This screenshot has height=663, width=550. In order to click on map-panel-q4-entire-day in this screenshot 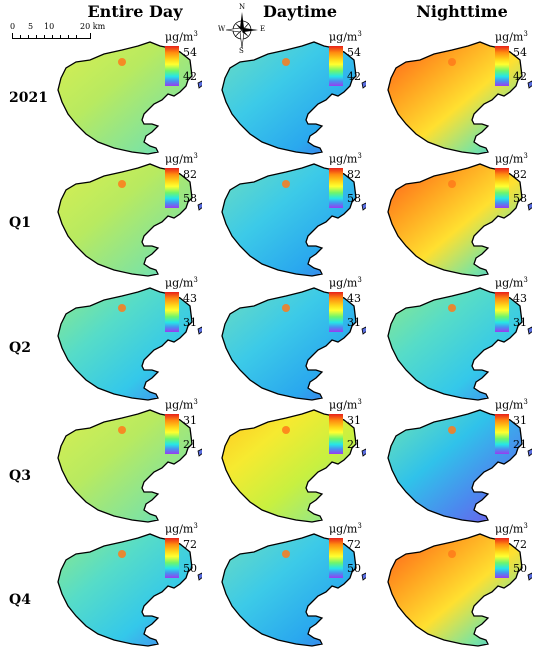, I will do `click(128, 589)`.